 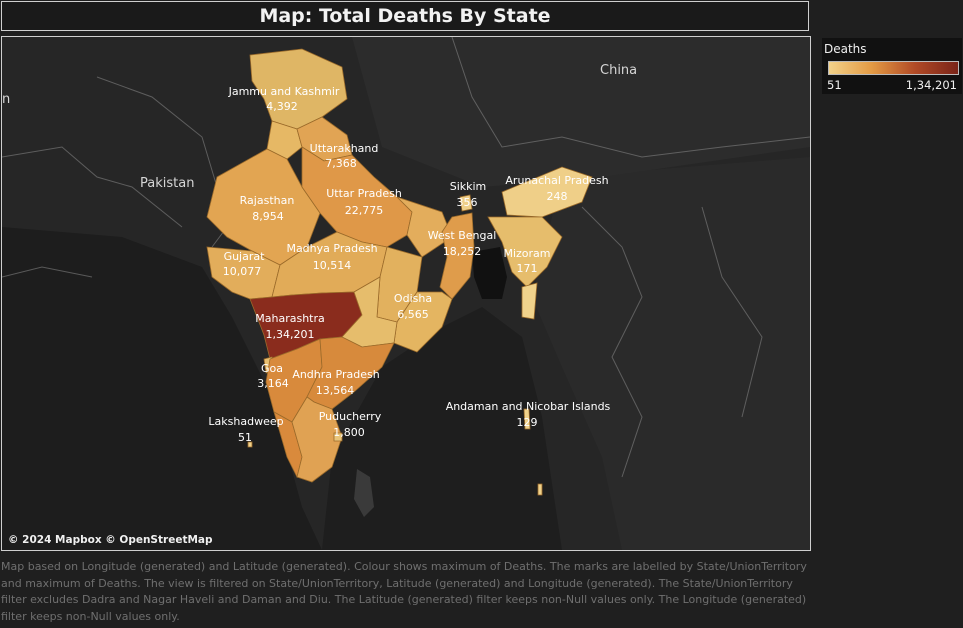 What do you see at coordinates (556, 180) in the screenshot?
I see `label-ar-name: Arunachal Pradesh` at bounding box center [556, 180].